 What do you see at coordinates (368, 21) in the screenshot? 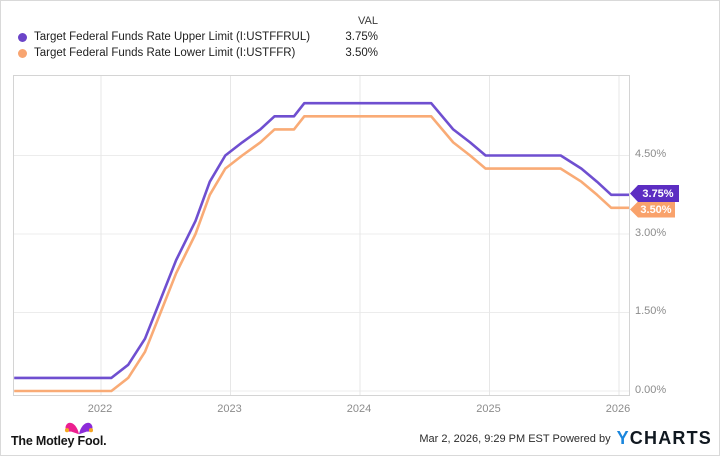
I see `legend-val-header: VAL` at bounding box center [368, 21].